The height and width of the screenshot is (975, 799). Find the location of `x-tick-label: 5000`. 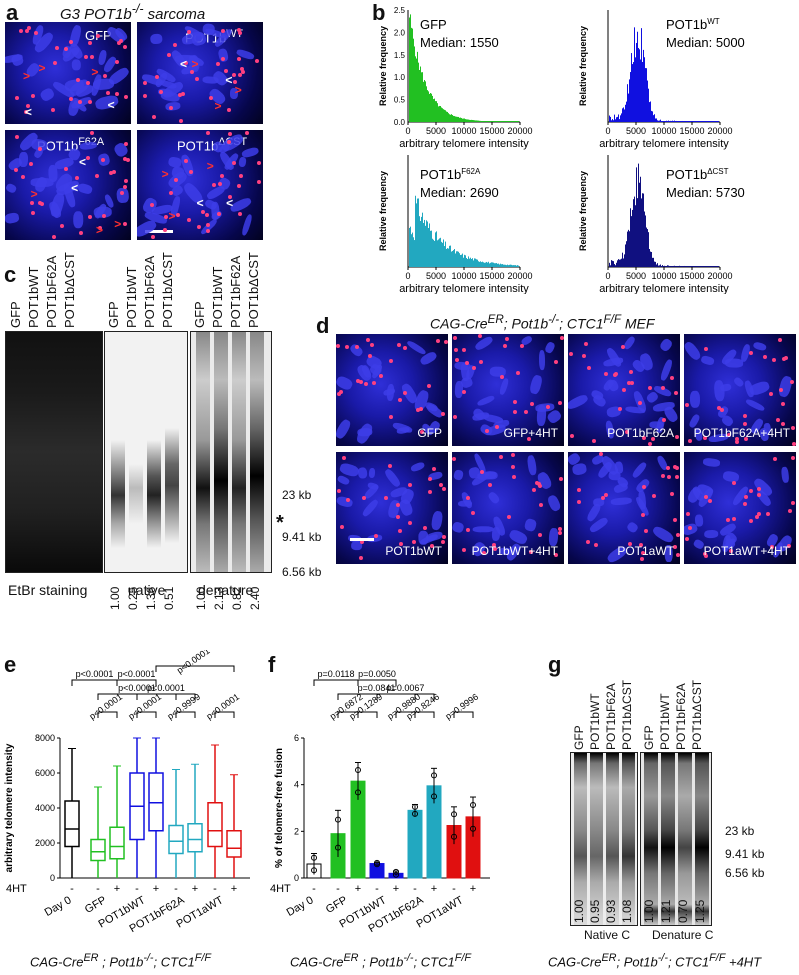

x-tick-label: 5000 is located at coordinates (636, 131).